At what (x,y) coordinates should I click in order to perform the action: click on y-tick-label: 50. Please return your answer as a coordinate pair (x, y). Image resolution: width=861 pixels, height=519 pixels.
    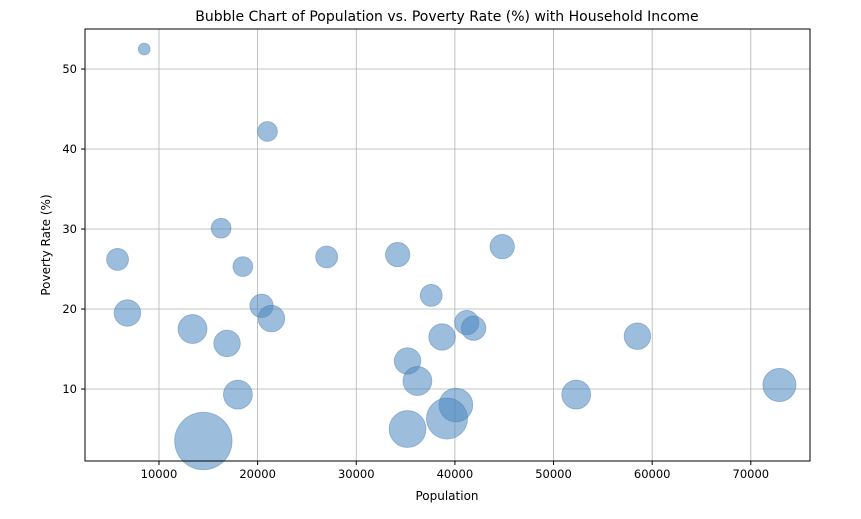
    Looking at the image, I should click on (69, 69).